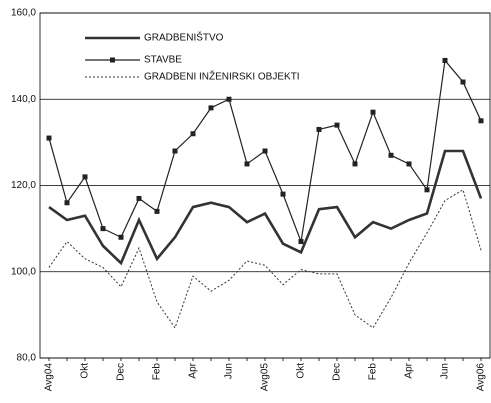 This screenshot has height=403, width=491. Describe the element at coordinates (23, 99) in the screenshot. I see `y-tick-label: 140,0` at that location.